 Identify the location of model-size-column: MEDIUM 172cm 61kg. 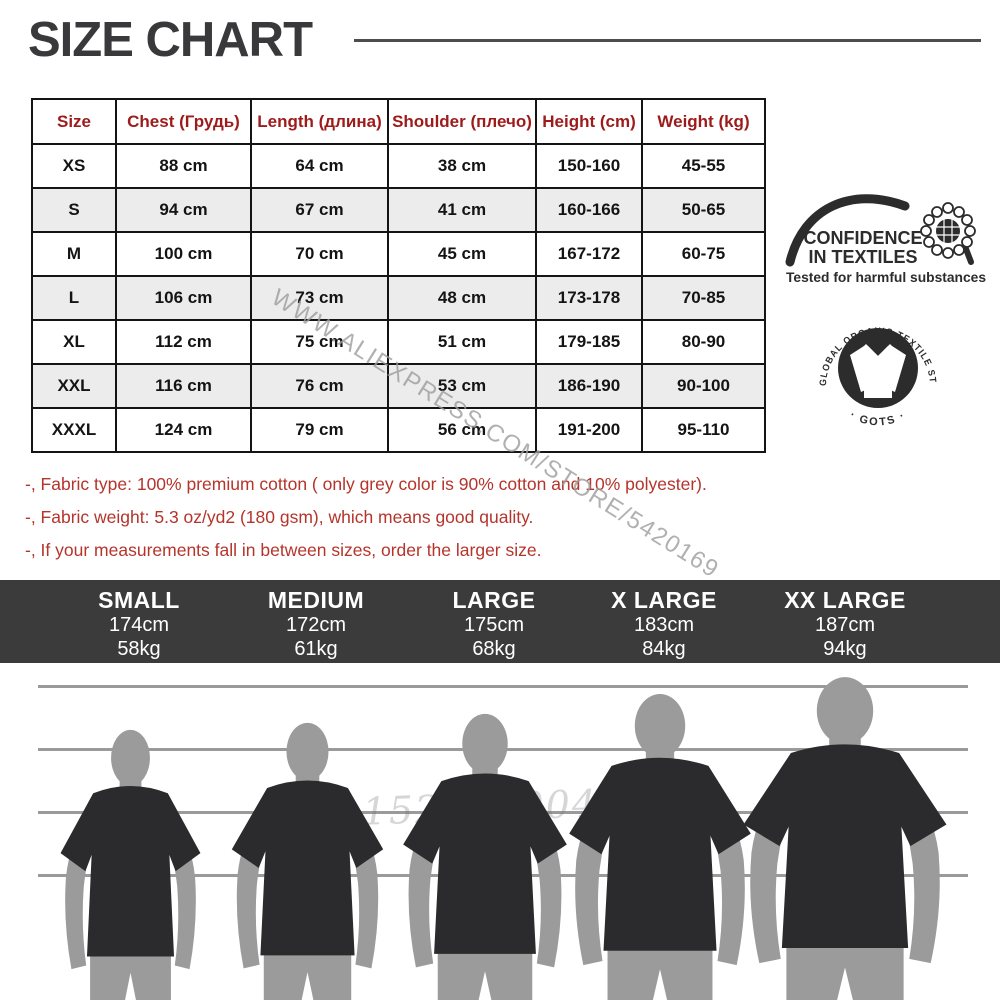
(316, 624).